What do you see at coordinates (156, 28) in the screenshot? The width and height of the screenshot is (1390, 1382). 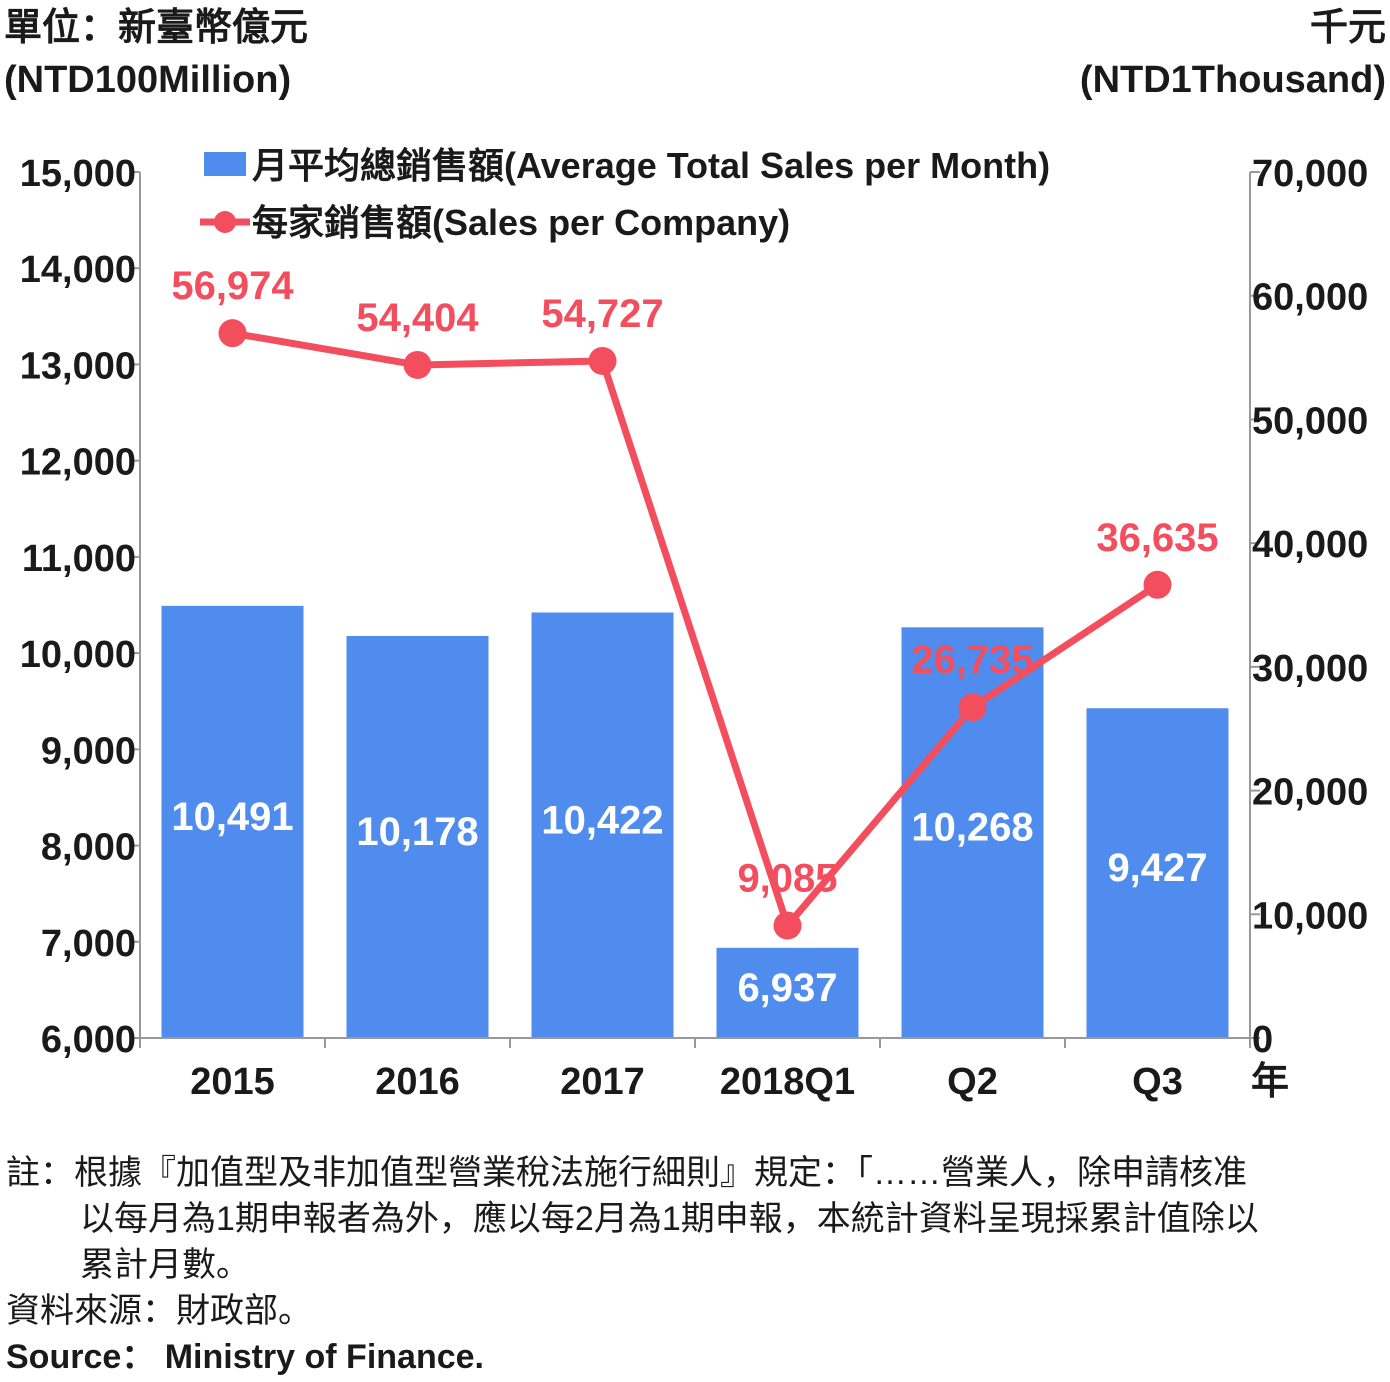 I see `left-unit-cn: 單位：新臺幣億元` at bounding box center [156, 28].